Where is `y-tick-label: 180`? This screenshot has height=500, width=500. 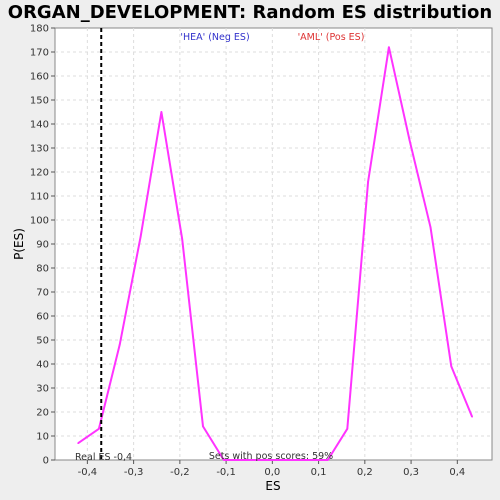
y-tick-label: 180 is located at coordinates (39, 29).